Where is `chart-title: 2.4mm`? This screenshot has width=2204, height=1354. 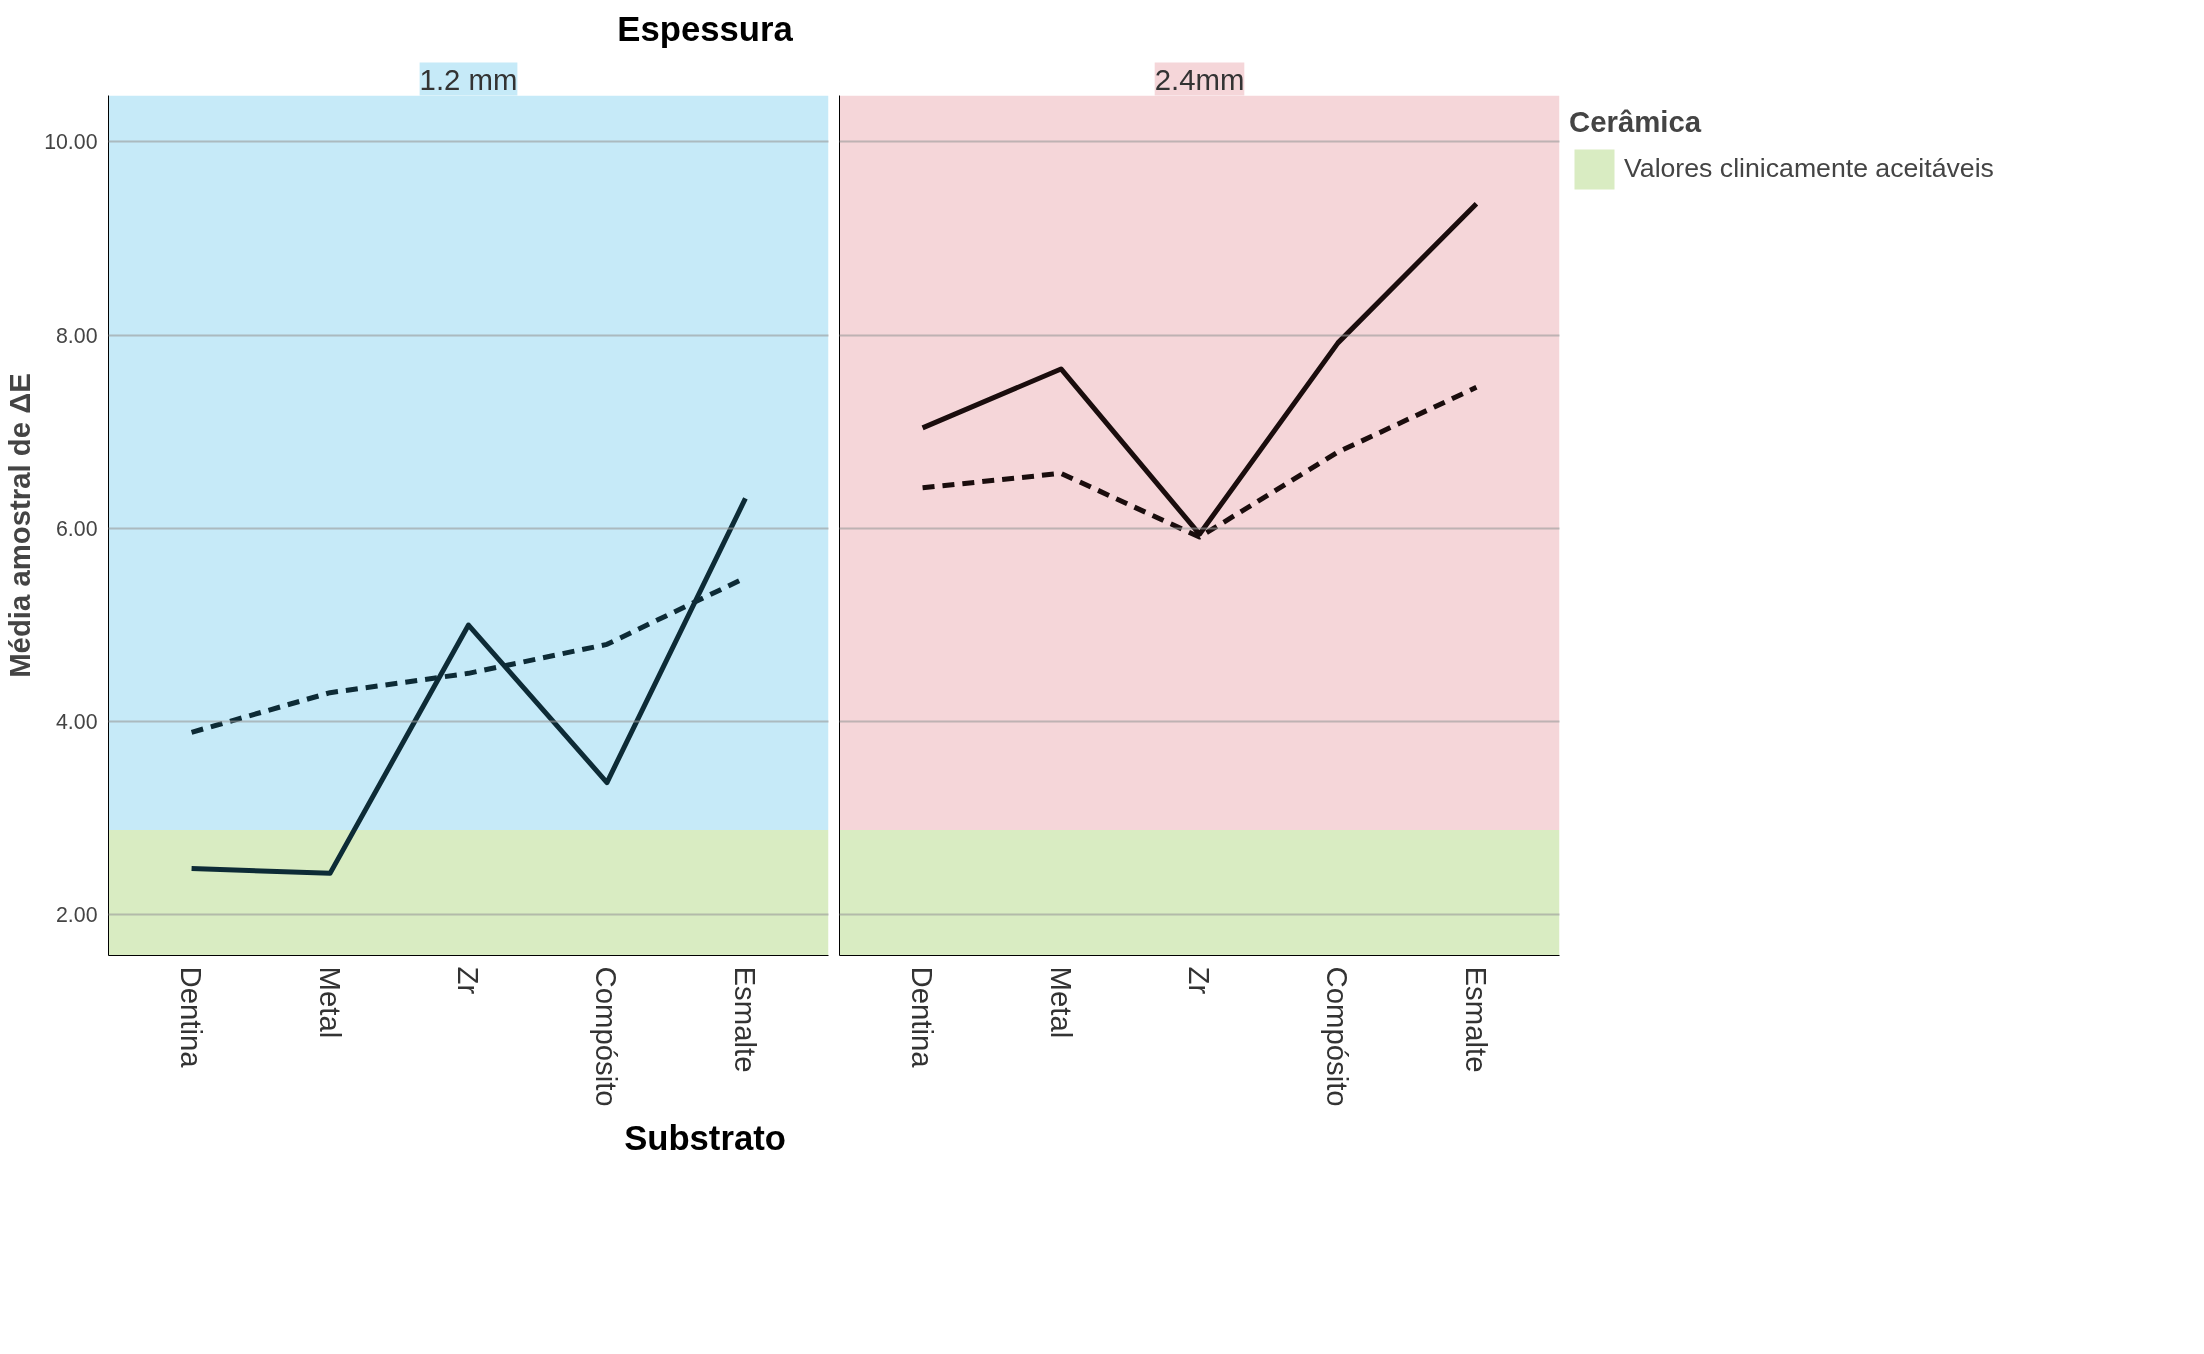
chart-title: 2.4mm is located at coordinates (1199, 79).